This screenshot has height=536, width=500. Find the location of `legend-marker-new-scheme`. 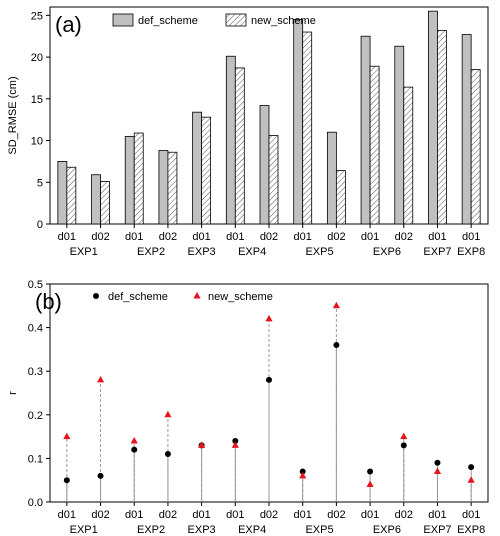

legend-marker-new-scheme is located at coordinates (197, 295).